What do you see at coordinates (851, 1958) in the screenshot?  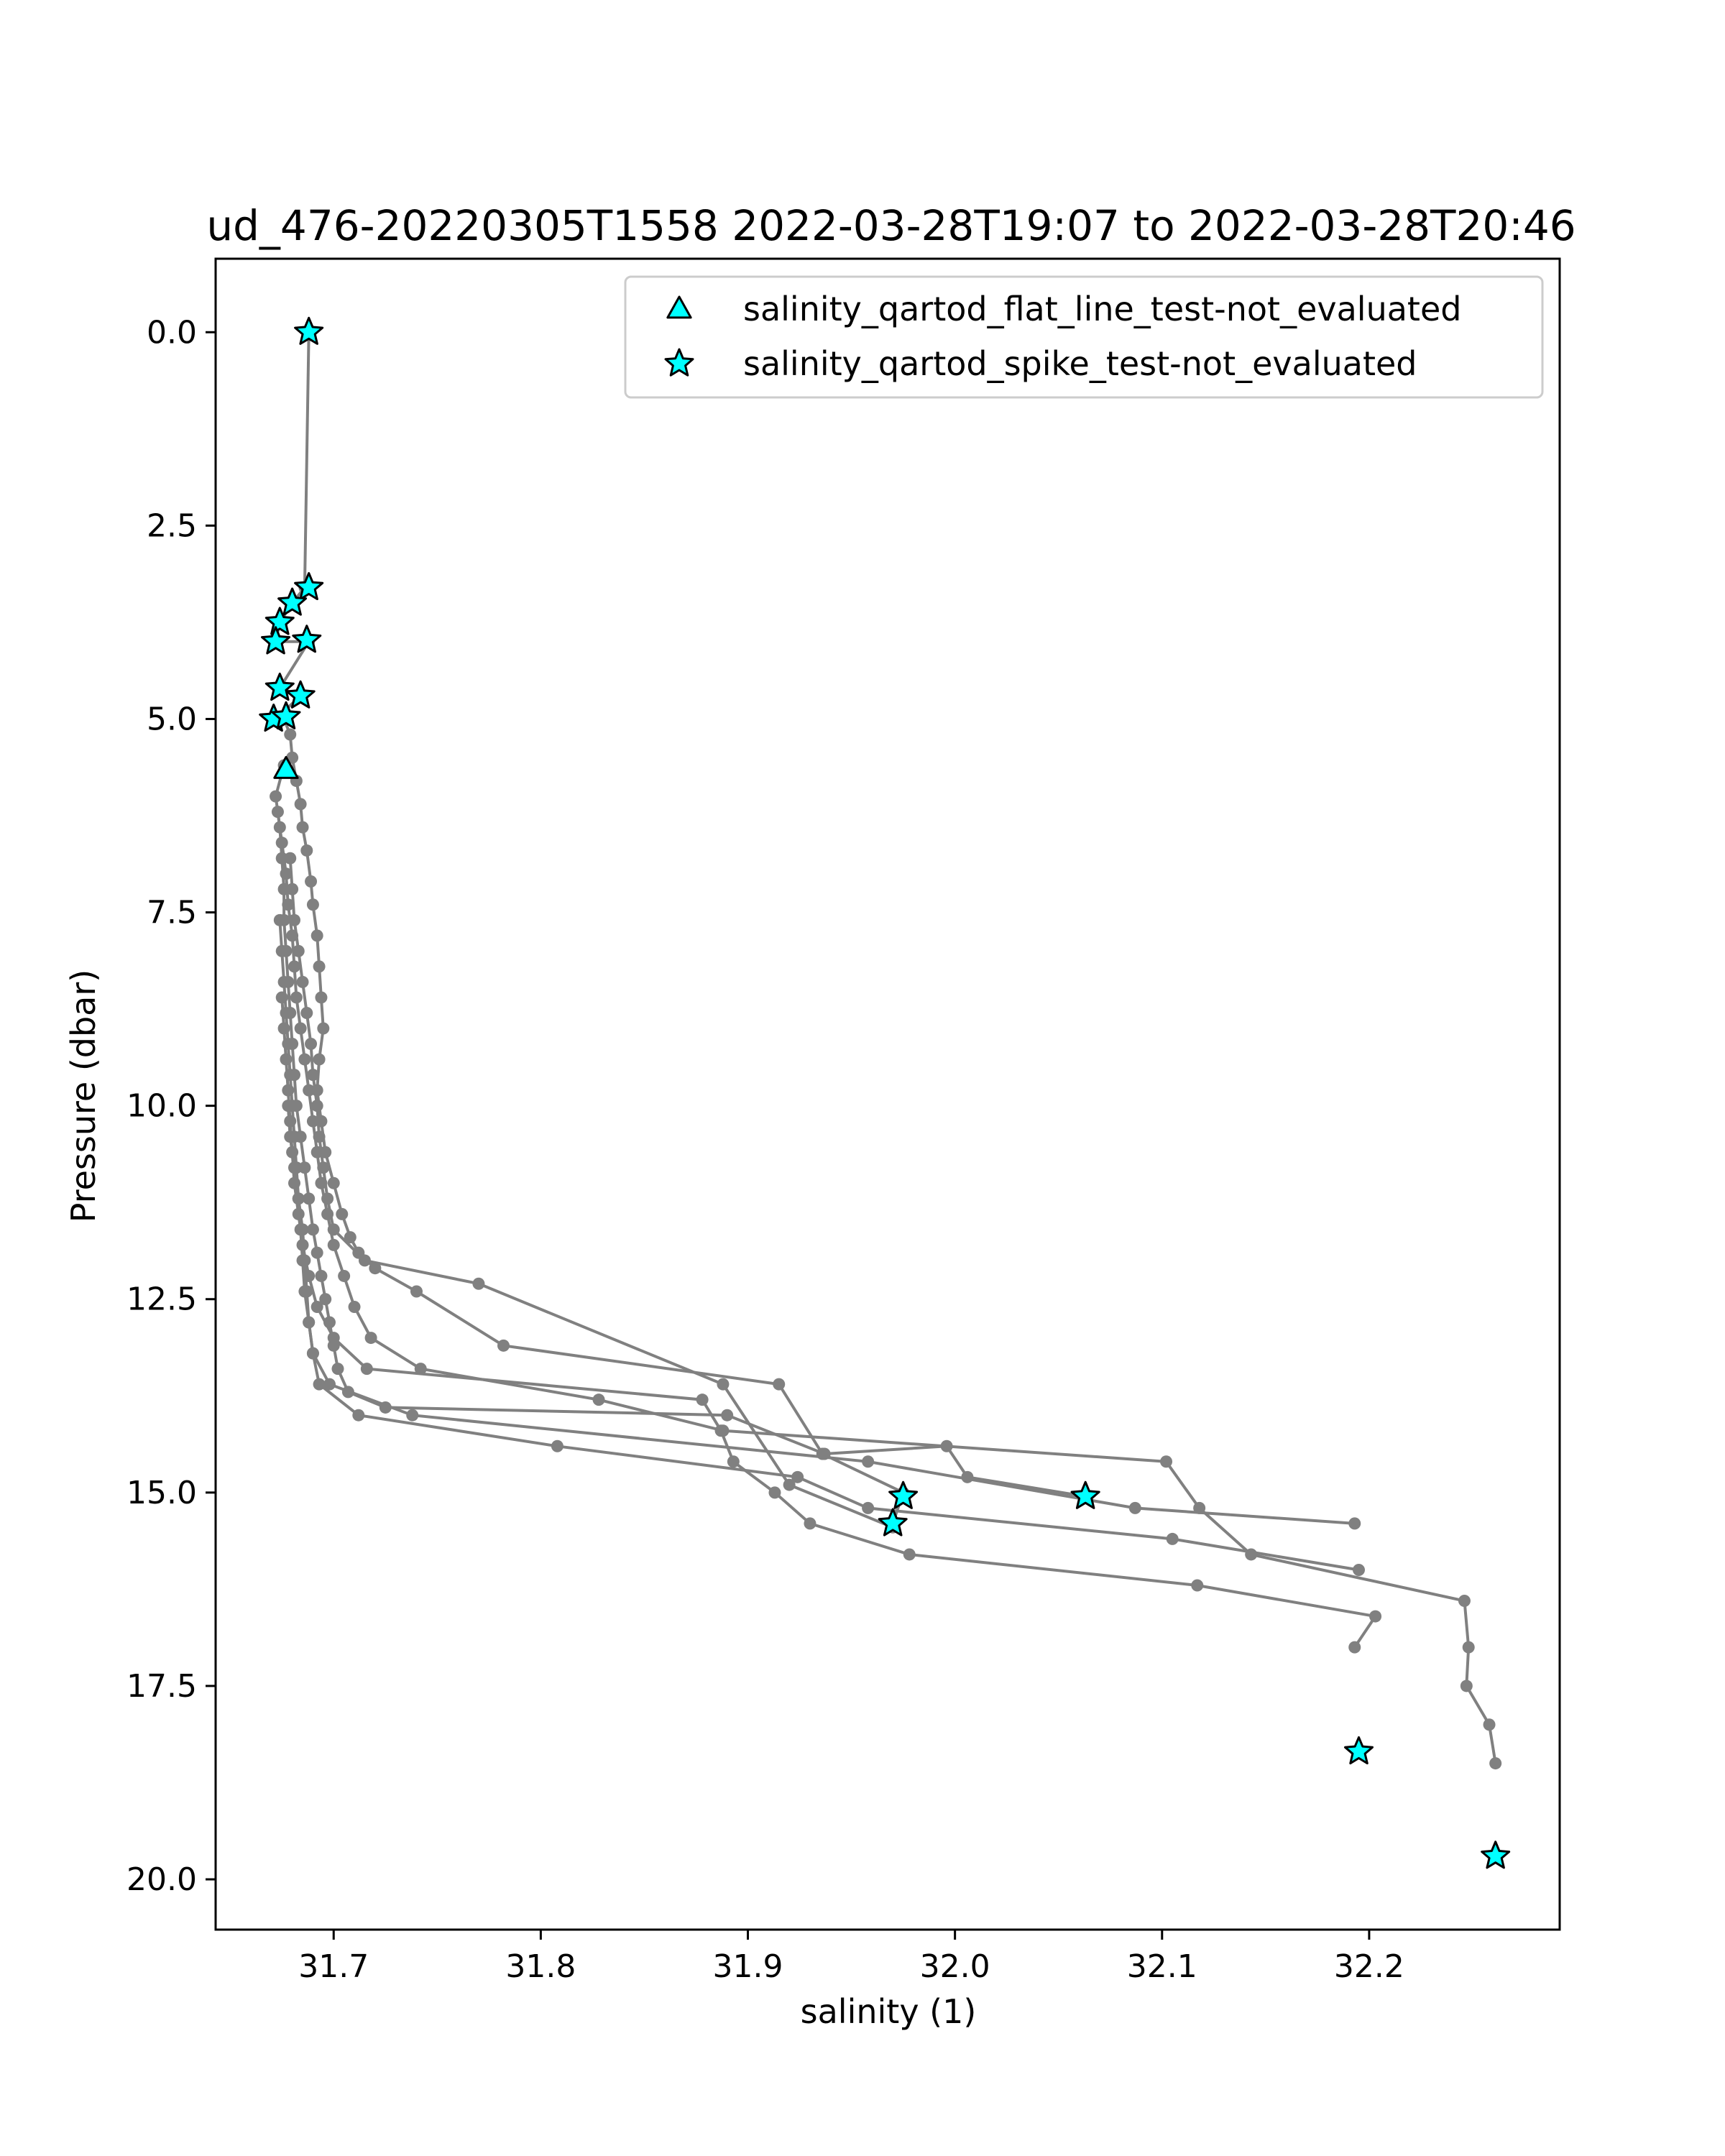 I see `x-axis: 31.7 31.8 31.9 32.0 32.1 32.2` at bounding box center [851, 1958].